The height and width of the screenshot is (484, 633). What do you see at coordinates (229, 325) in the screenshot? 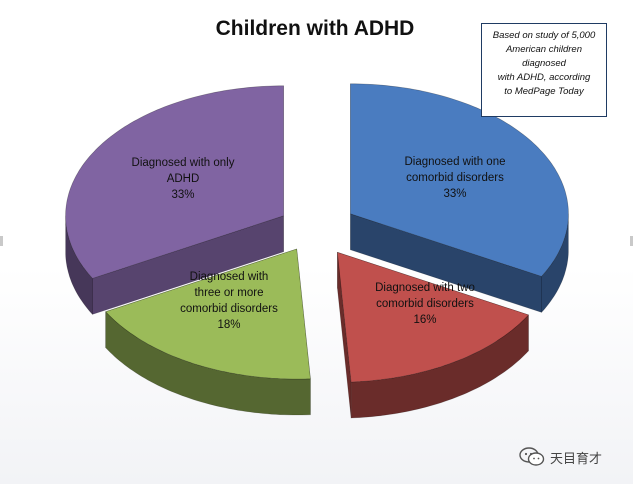
I see `slice-percent-label: 18%` at bounding box center [229, 325].